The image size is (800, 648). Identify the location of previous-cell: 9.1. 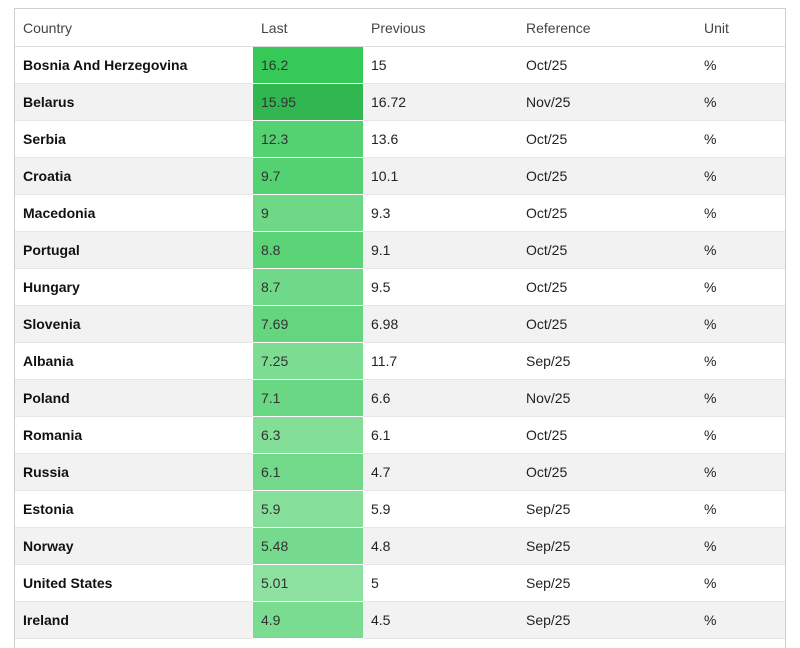
(440, 250).